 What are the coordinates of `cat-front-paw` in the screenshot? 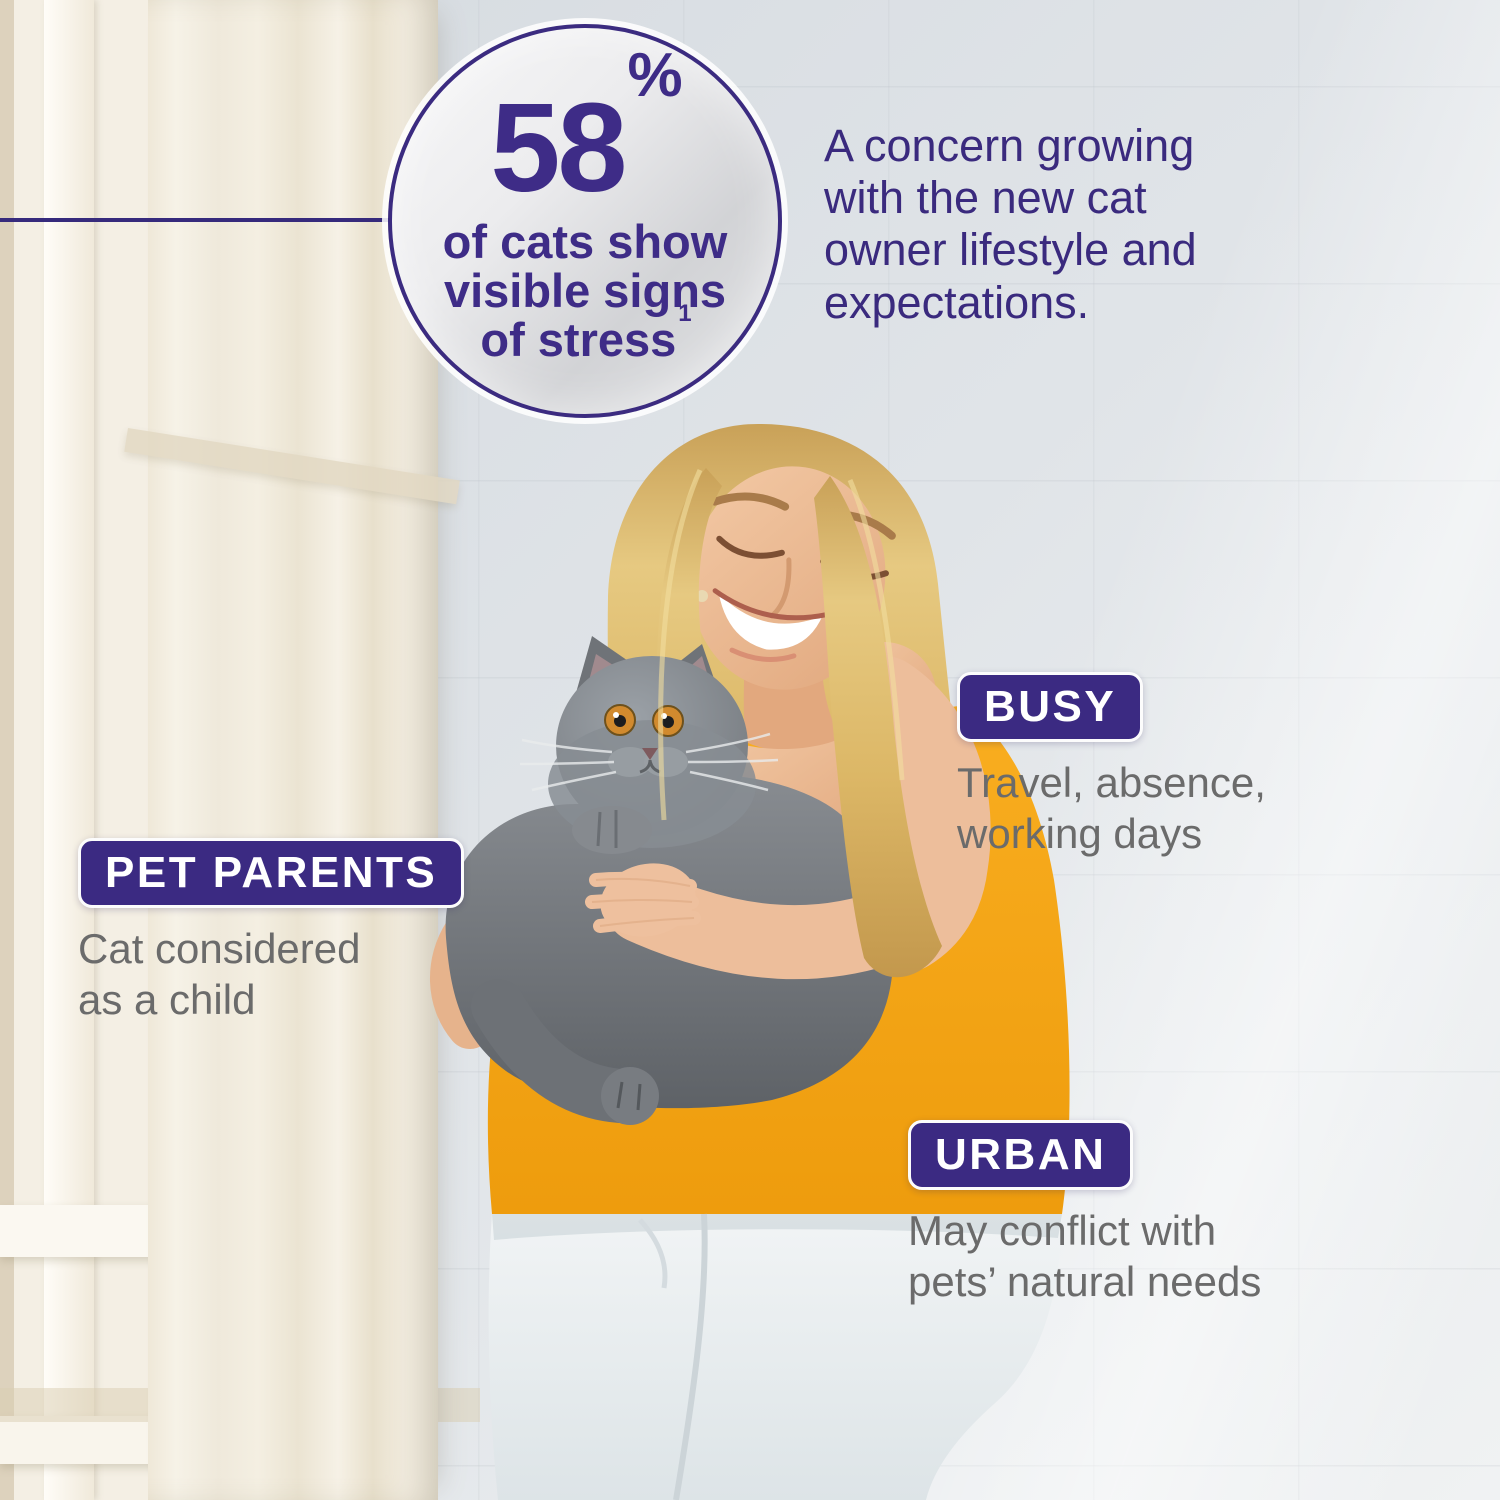 It's located at (612, 830).